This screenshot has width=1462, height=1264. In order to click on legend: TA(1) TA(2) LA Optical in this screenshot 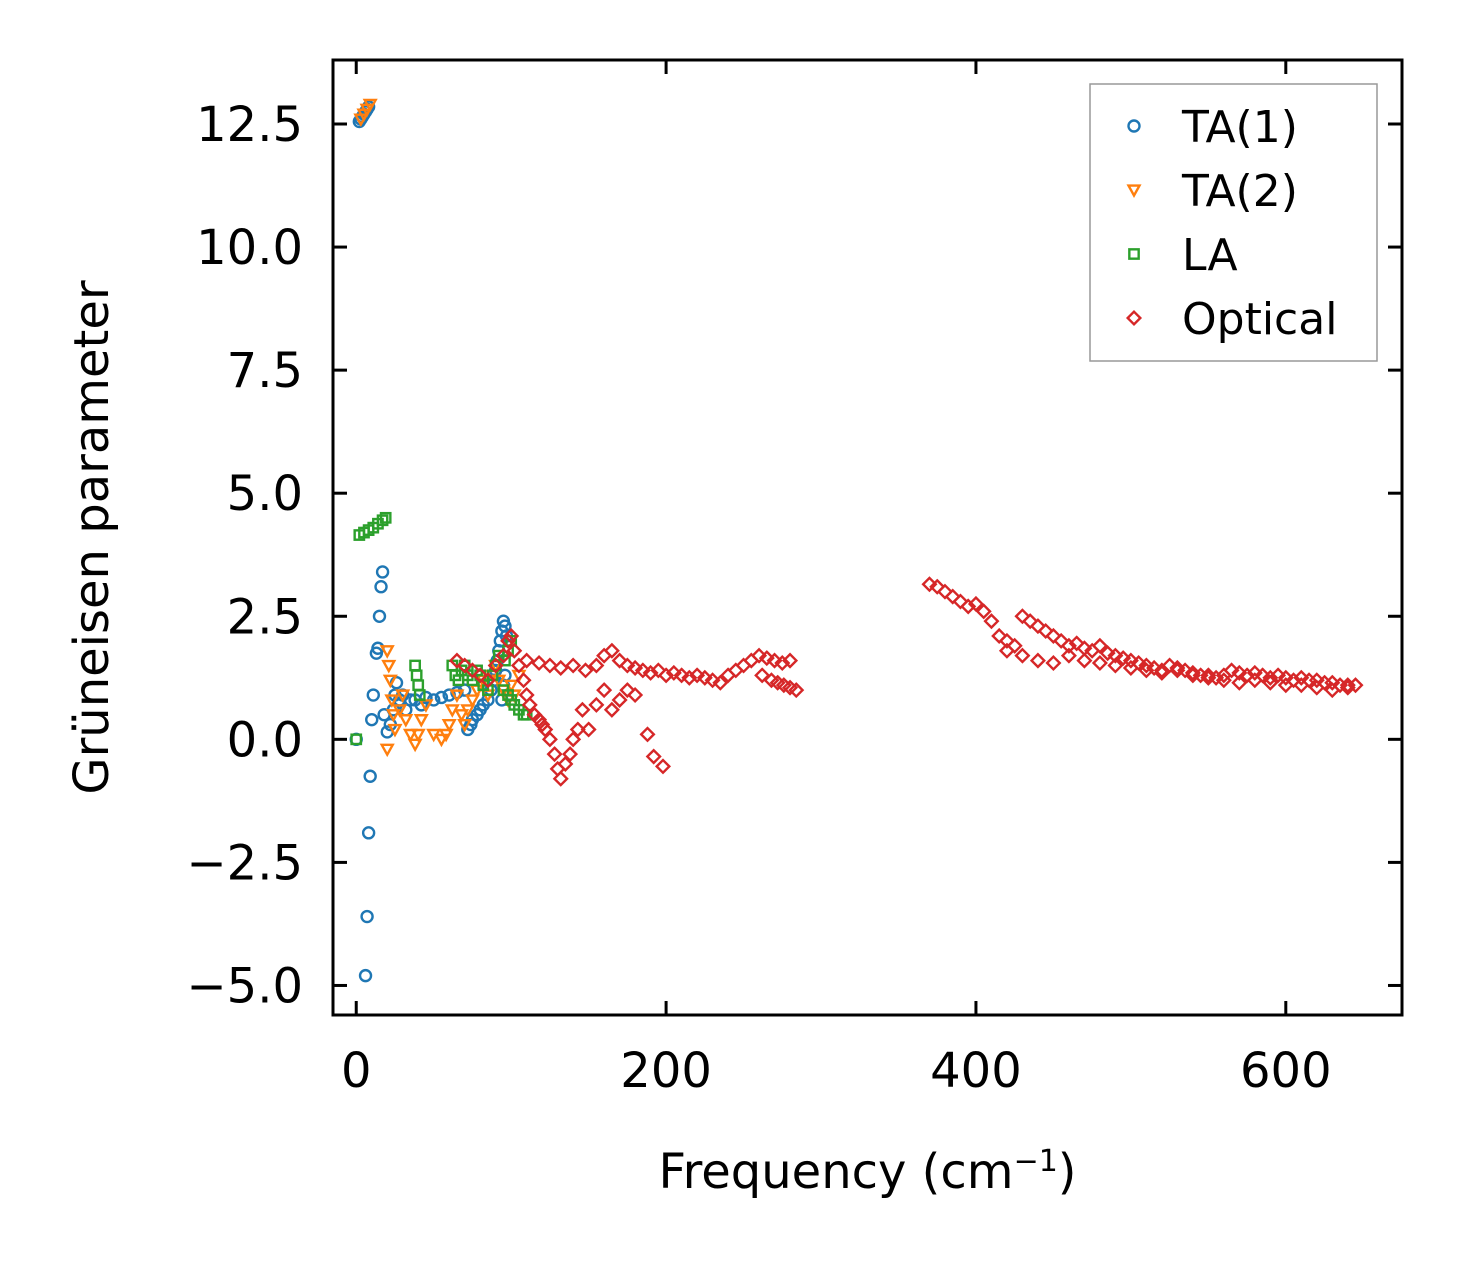, I will do `click(1233, 222)`.